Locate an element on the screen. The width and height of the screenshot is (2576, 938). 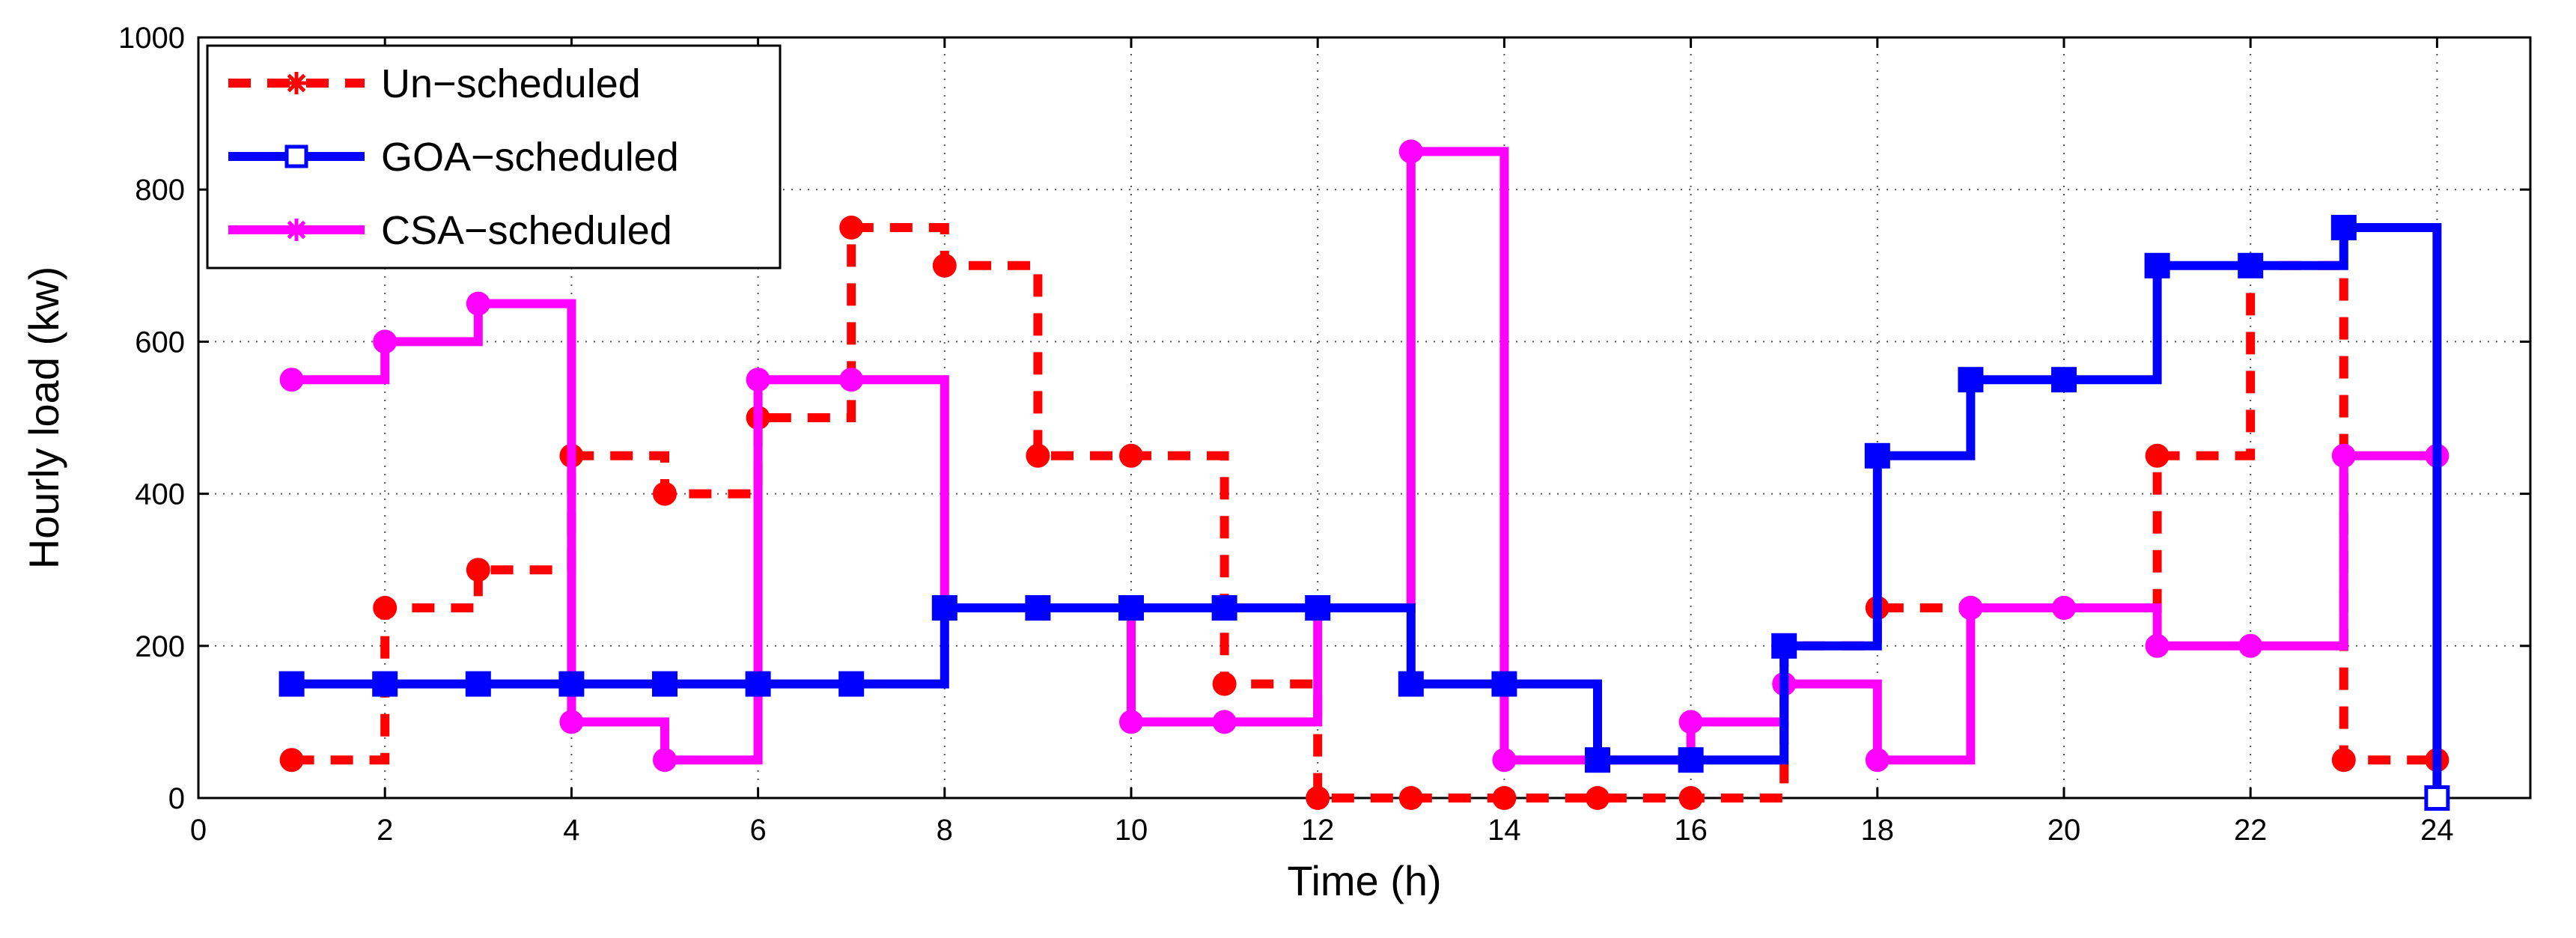
y-tick-label: 800 is located at coordinates (160, 190).